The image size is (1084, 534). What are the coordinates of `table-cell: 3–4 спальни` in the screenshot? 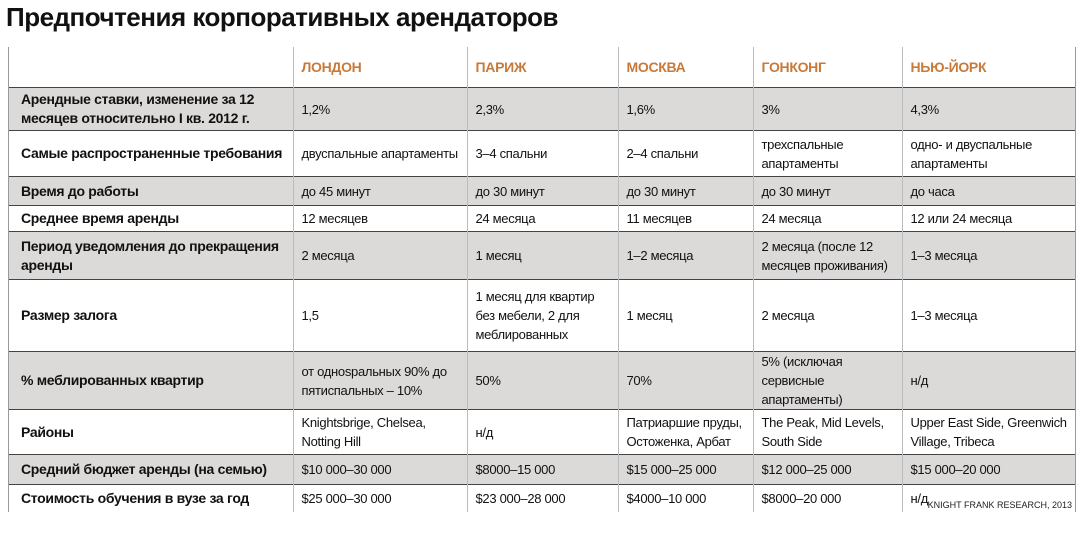 It's located at (542, 153).